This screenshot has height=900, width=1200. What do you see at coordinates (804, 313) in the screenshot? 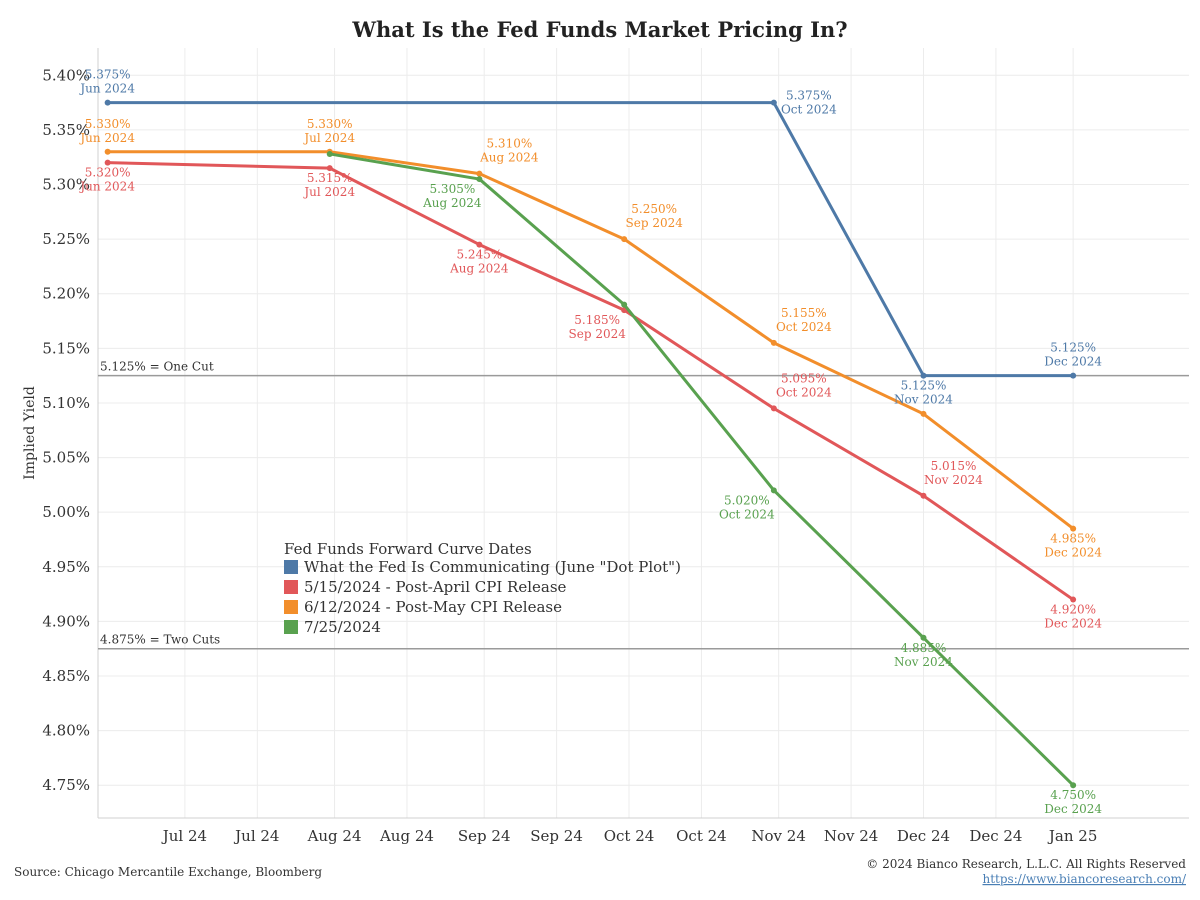
I see `point-value-label: 5.155%` at bounding box center [804, 313].